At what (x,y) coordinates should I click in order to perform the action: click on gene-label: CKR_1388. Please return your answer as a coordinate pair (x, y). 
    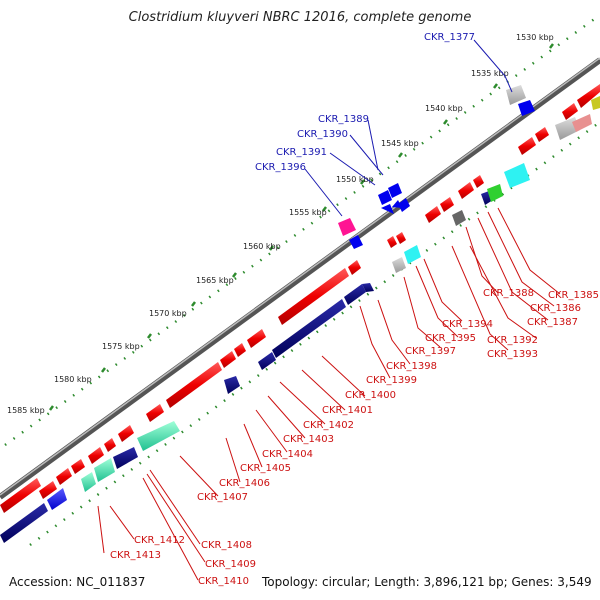
    Looking at the image, I should click on (508, 293).